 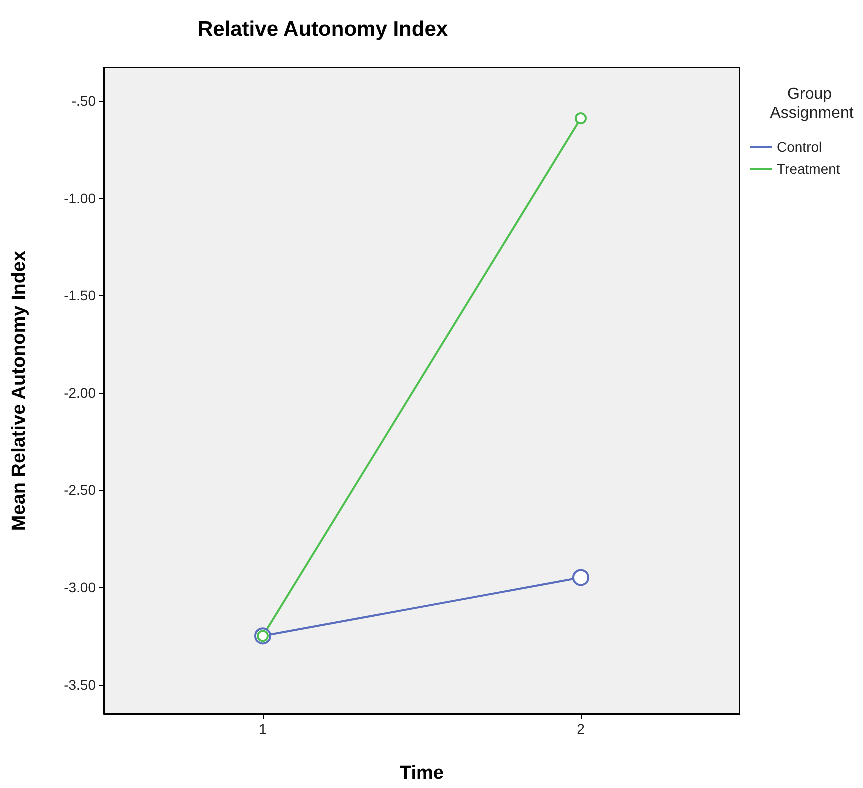 I want to click on y-tick-label: -2.50, so click(x=80, y=490).